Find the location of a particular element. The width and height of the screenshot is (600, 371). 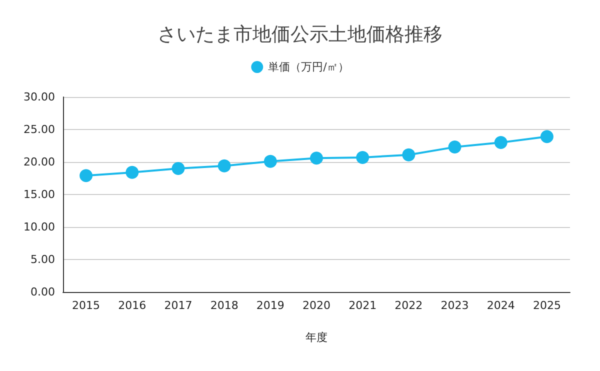

x-axis-title: 年度 is located at coordinates (317, 337).